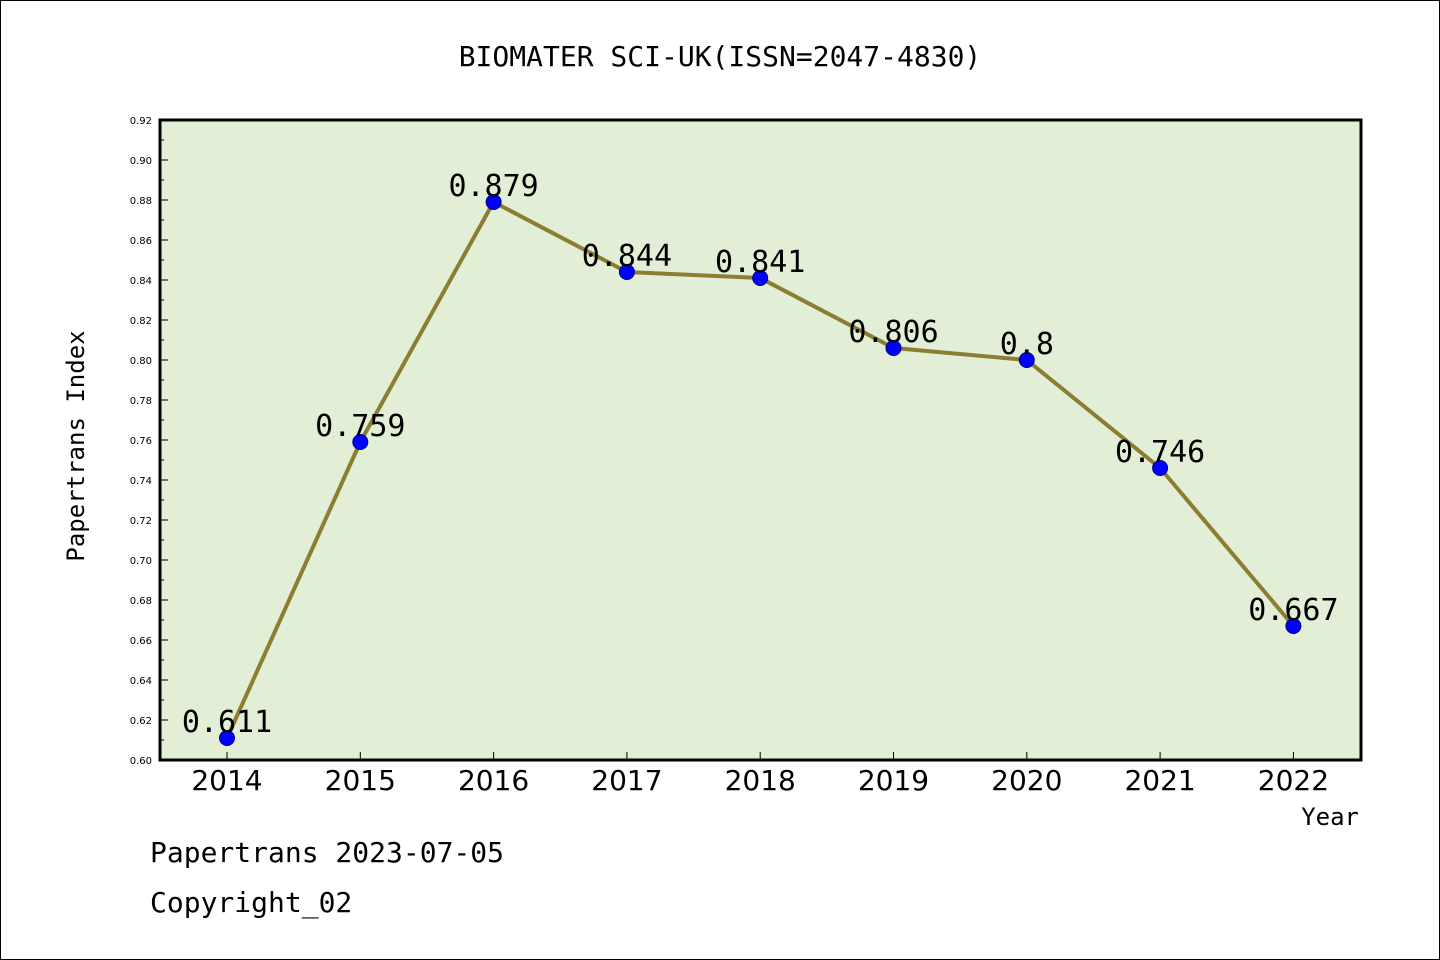  I want to click on x-axis-label: Year, so click(1330, 817).